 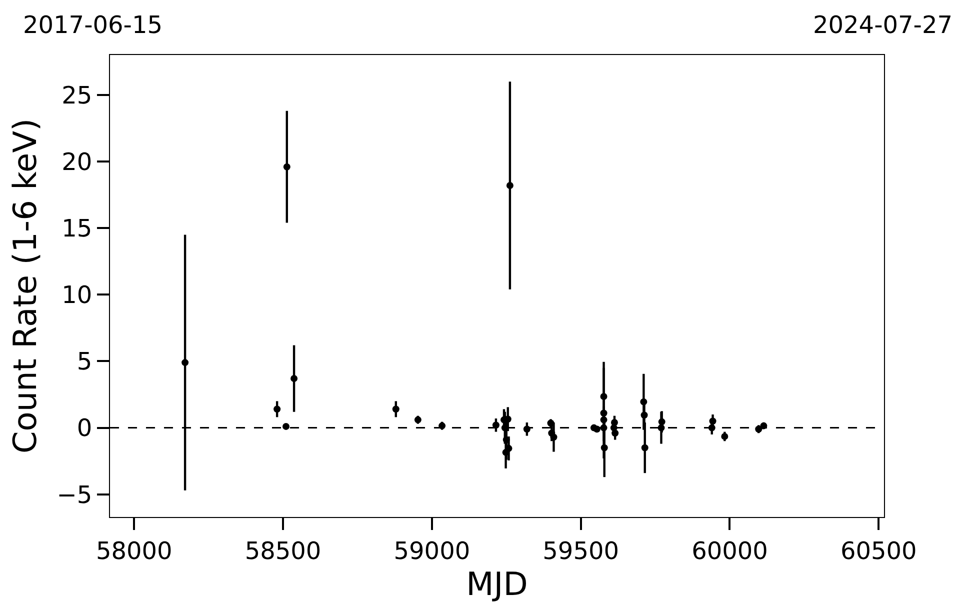 I want to click on y-axis-title: Count Rate (1-6 keV), so click(x=25, y=286).